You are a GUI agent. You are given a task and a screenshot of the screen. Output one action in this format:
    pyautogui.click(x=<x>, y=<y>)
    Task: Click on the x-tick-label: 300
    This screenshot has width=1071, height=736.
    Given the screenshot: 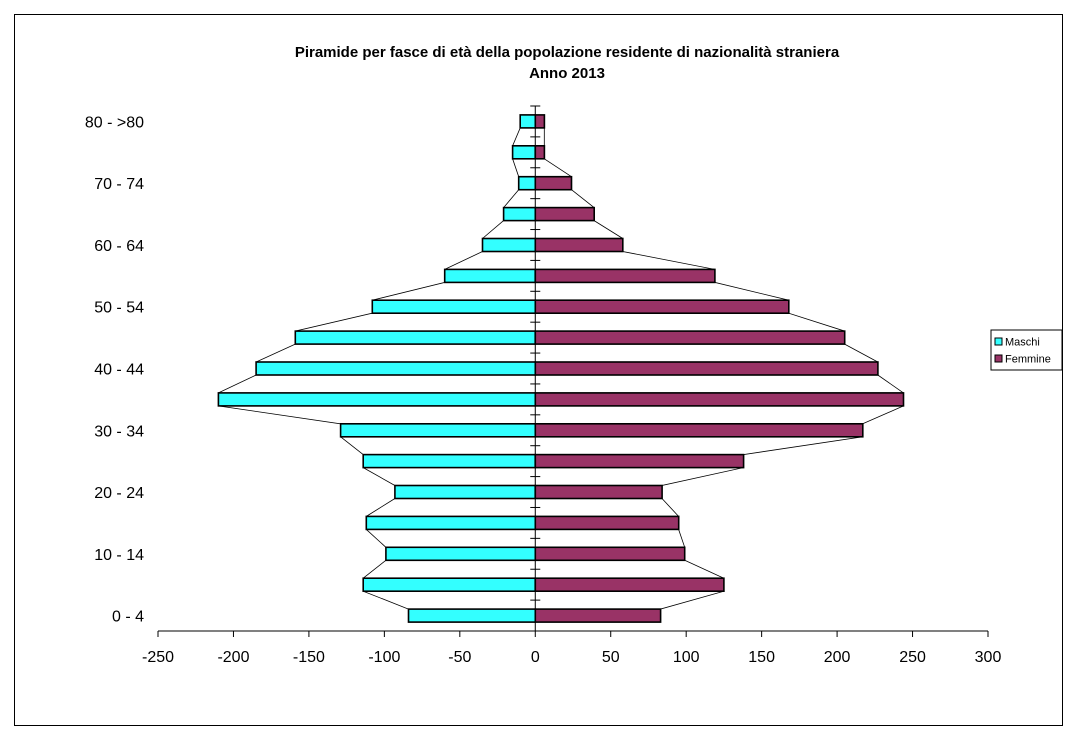 What is the action you would take?
    pyautogui.click(x=988, y=657)
    